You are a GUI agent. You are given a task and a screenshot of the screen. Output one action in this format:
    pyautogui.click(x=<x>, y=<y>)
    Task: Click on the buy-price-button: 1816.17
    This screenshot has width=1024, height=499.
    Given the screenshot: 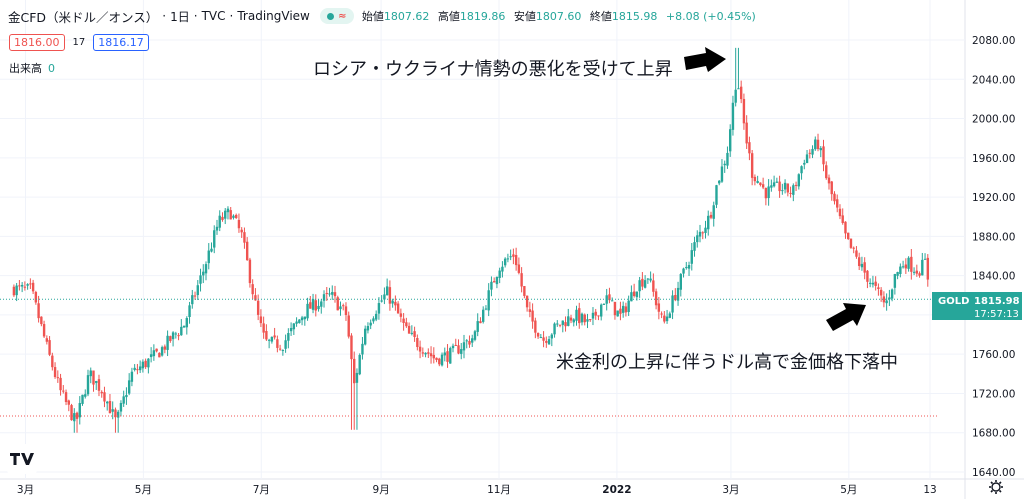 What is the action you would take?
    pyautogui.click(x=121, y=42)
    